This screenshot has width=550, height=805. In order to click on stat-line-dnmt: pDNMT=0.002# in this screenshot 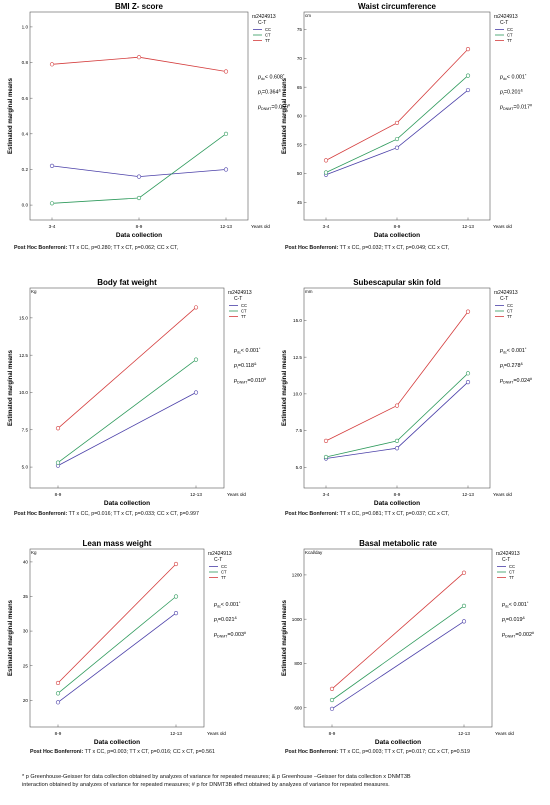, I will do `click(517, 635)`.